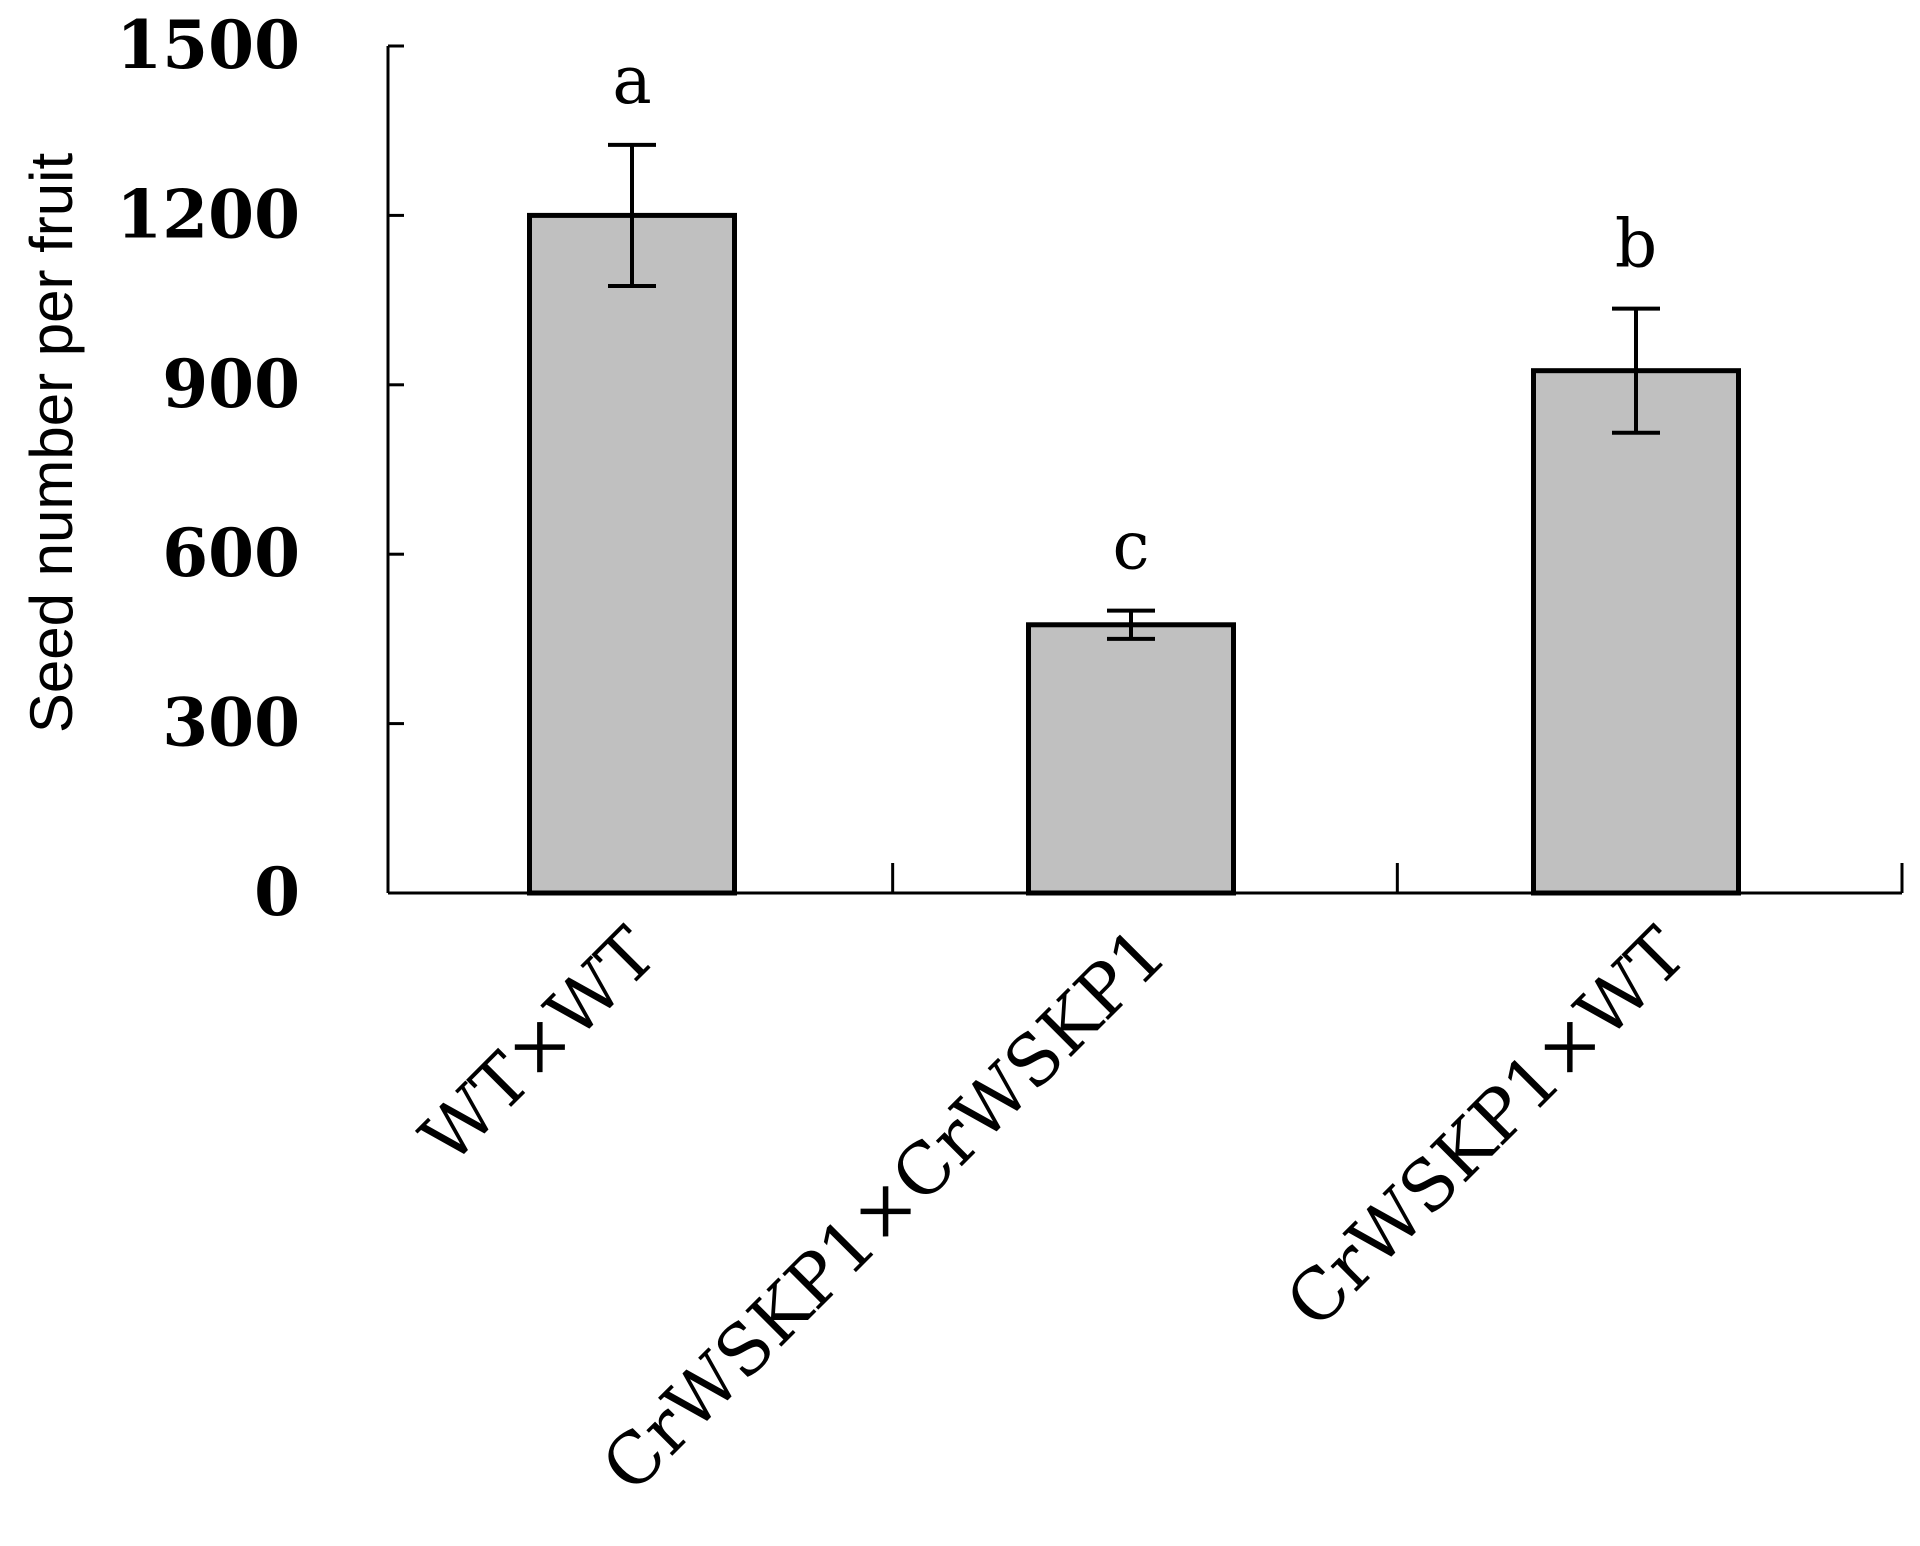  Describe the element at coordinates (51, 443) in the screenshot. I see `y-axis-label: Seed number per fruit` at that location.